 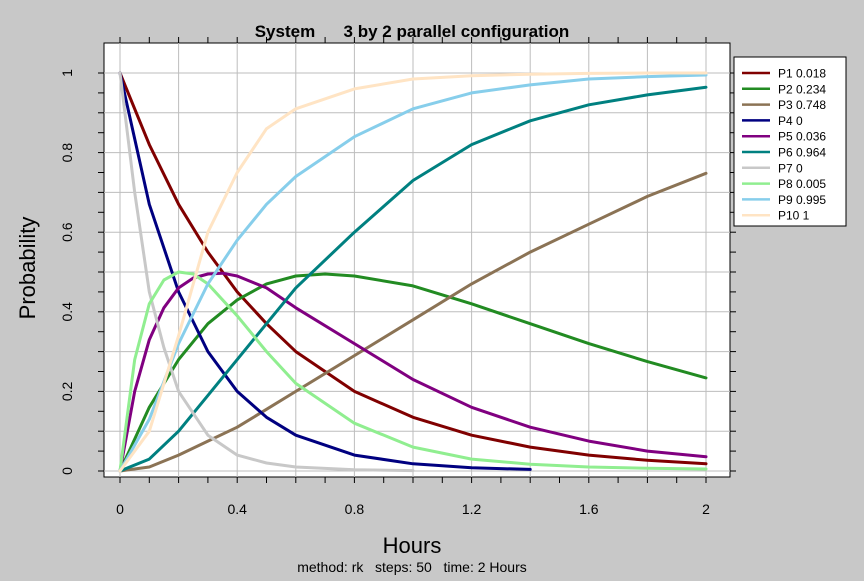 What do you see at coordinates (802, 89) in the screenshot?
I see `legend-entry-label: P2 0.234` at bounding box center [802, 89].